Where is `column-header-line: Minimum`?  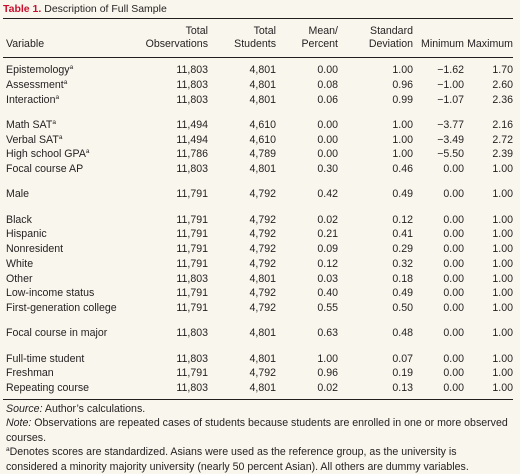 column-header-line: Minimum is located at coordinates (442, 44).